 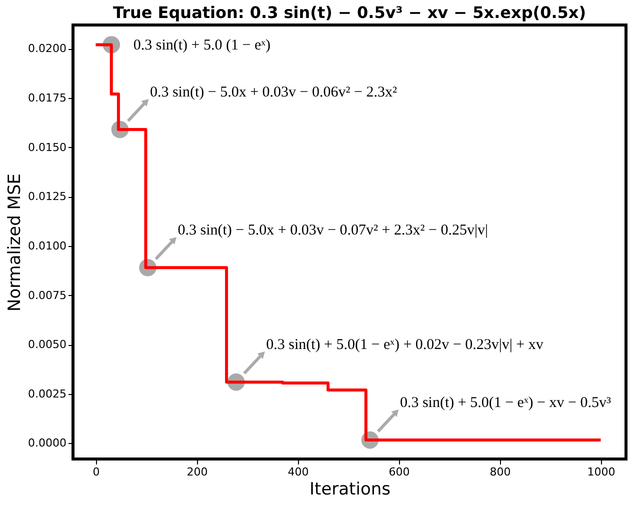 What do you see at coordinates (96, 472) in the screenshot?
I see `x-tick-label: 0` at bounding box center [96, 472].